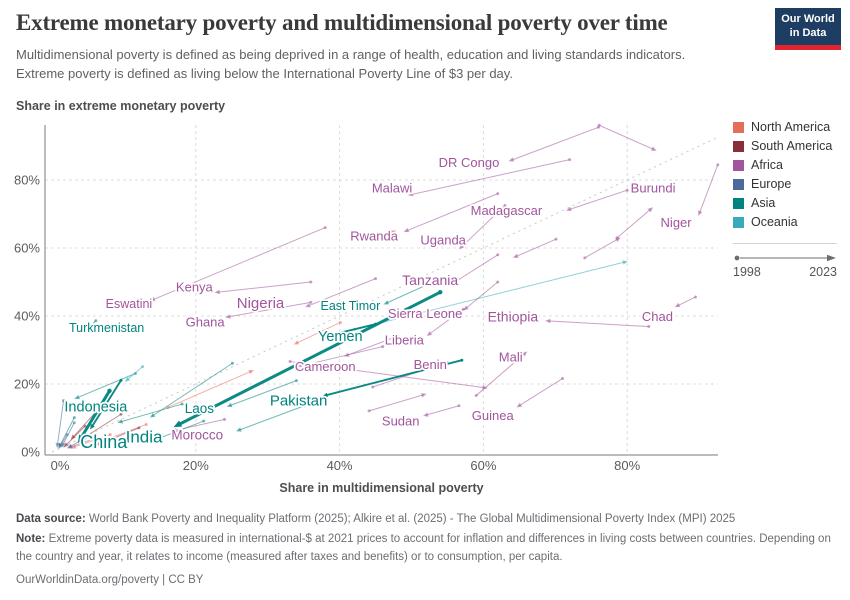  I want to click on time-range: 1998 2023, so click(785, 272).